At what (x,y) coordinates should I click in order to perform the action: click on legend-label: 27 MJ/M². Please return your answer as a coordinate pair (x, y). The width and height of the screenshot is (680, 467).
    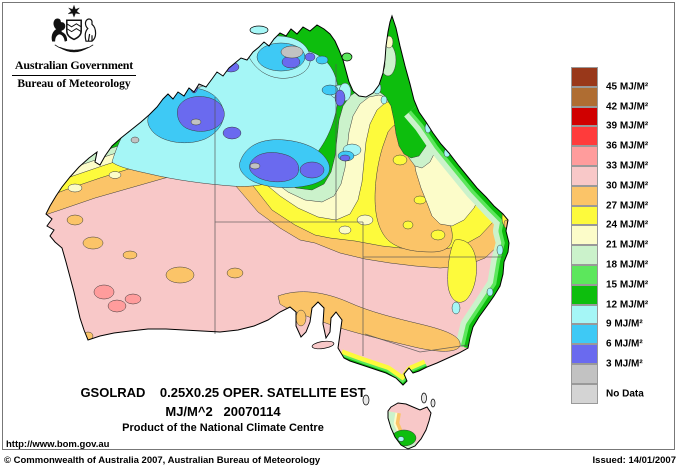
    Looking at the image, I should click on (627, 206).